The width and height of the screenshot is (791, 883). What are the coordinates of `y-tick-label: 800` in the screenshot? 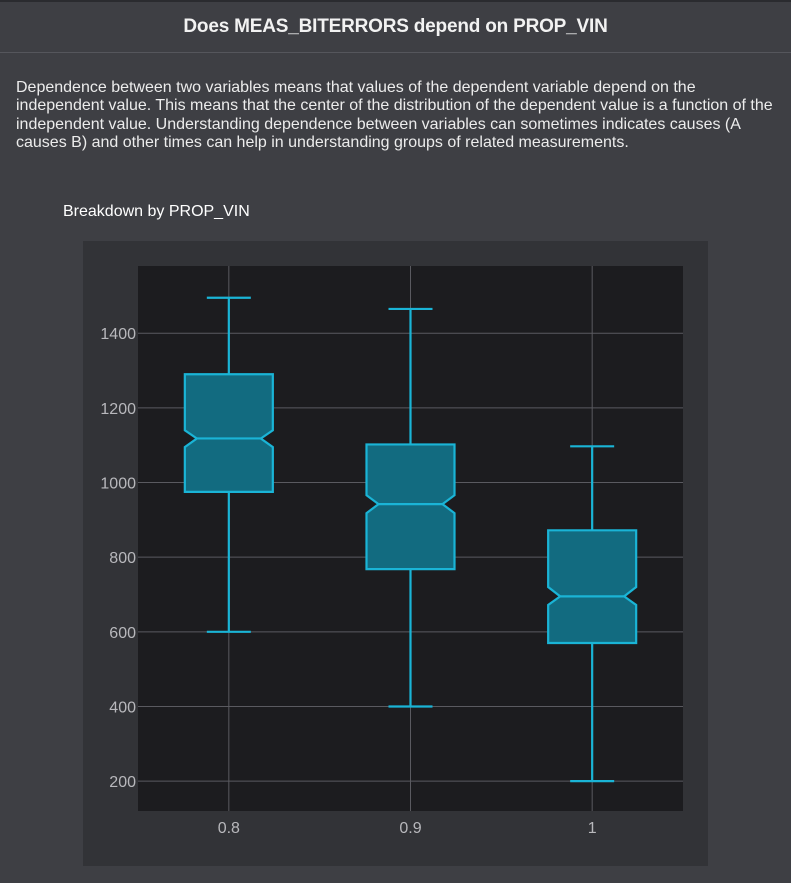 It's located at (122, 558).